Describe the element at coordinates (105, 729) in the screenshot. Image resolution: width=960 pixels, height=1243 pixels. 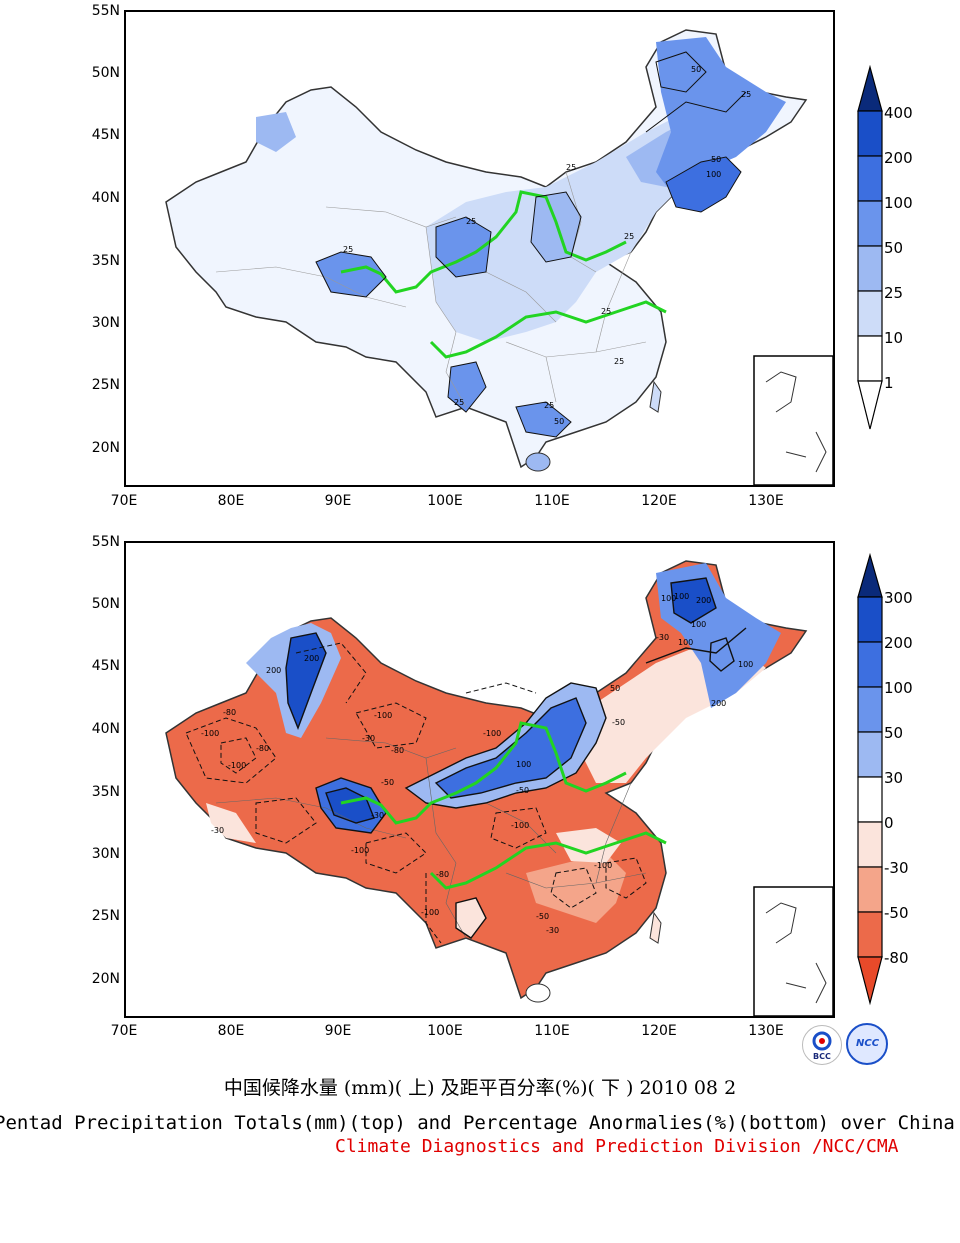
I see `lat-label: 40N` at that location.